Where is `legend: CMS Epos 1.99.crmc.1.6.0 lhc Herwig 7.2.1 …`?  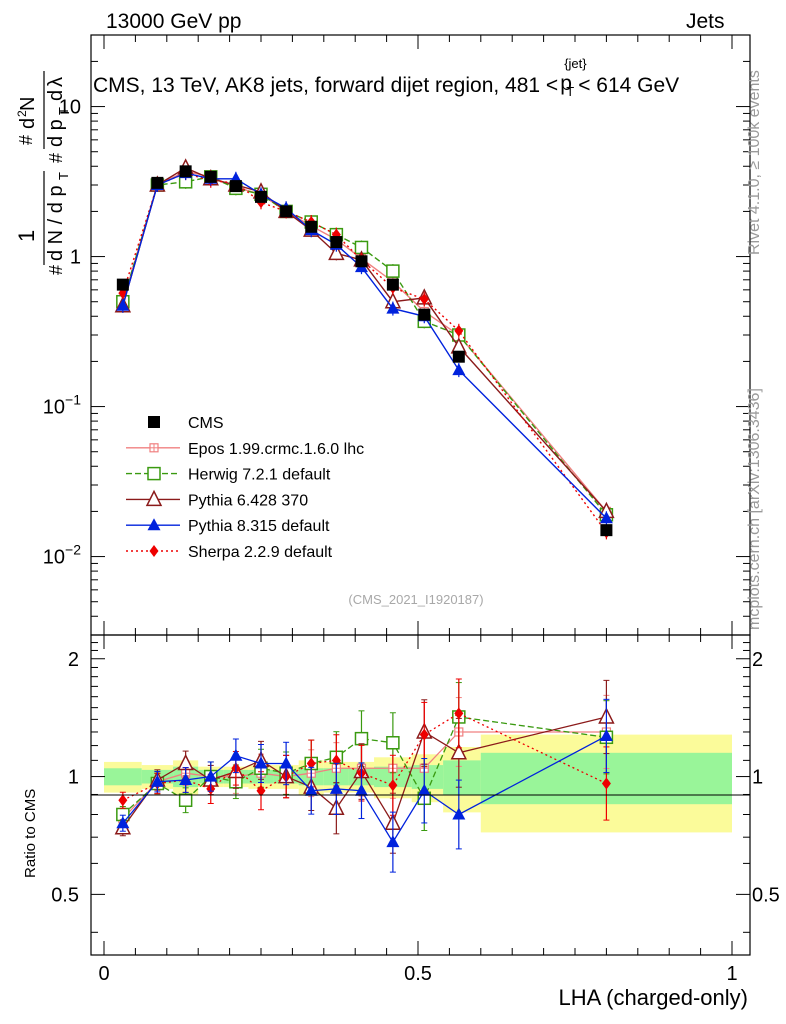
legend: CMS Epos 1.99.crmc.1.6.0 lhc Herwig 7.2.1 … is located at coordinates (245, 488).